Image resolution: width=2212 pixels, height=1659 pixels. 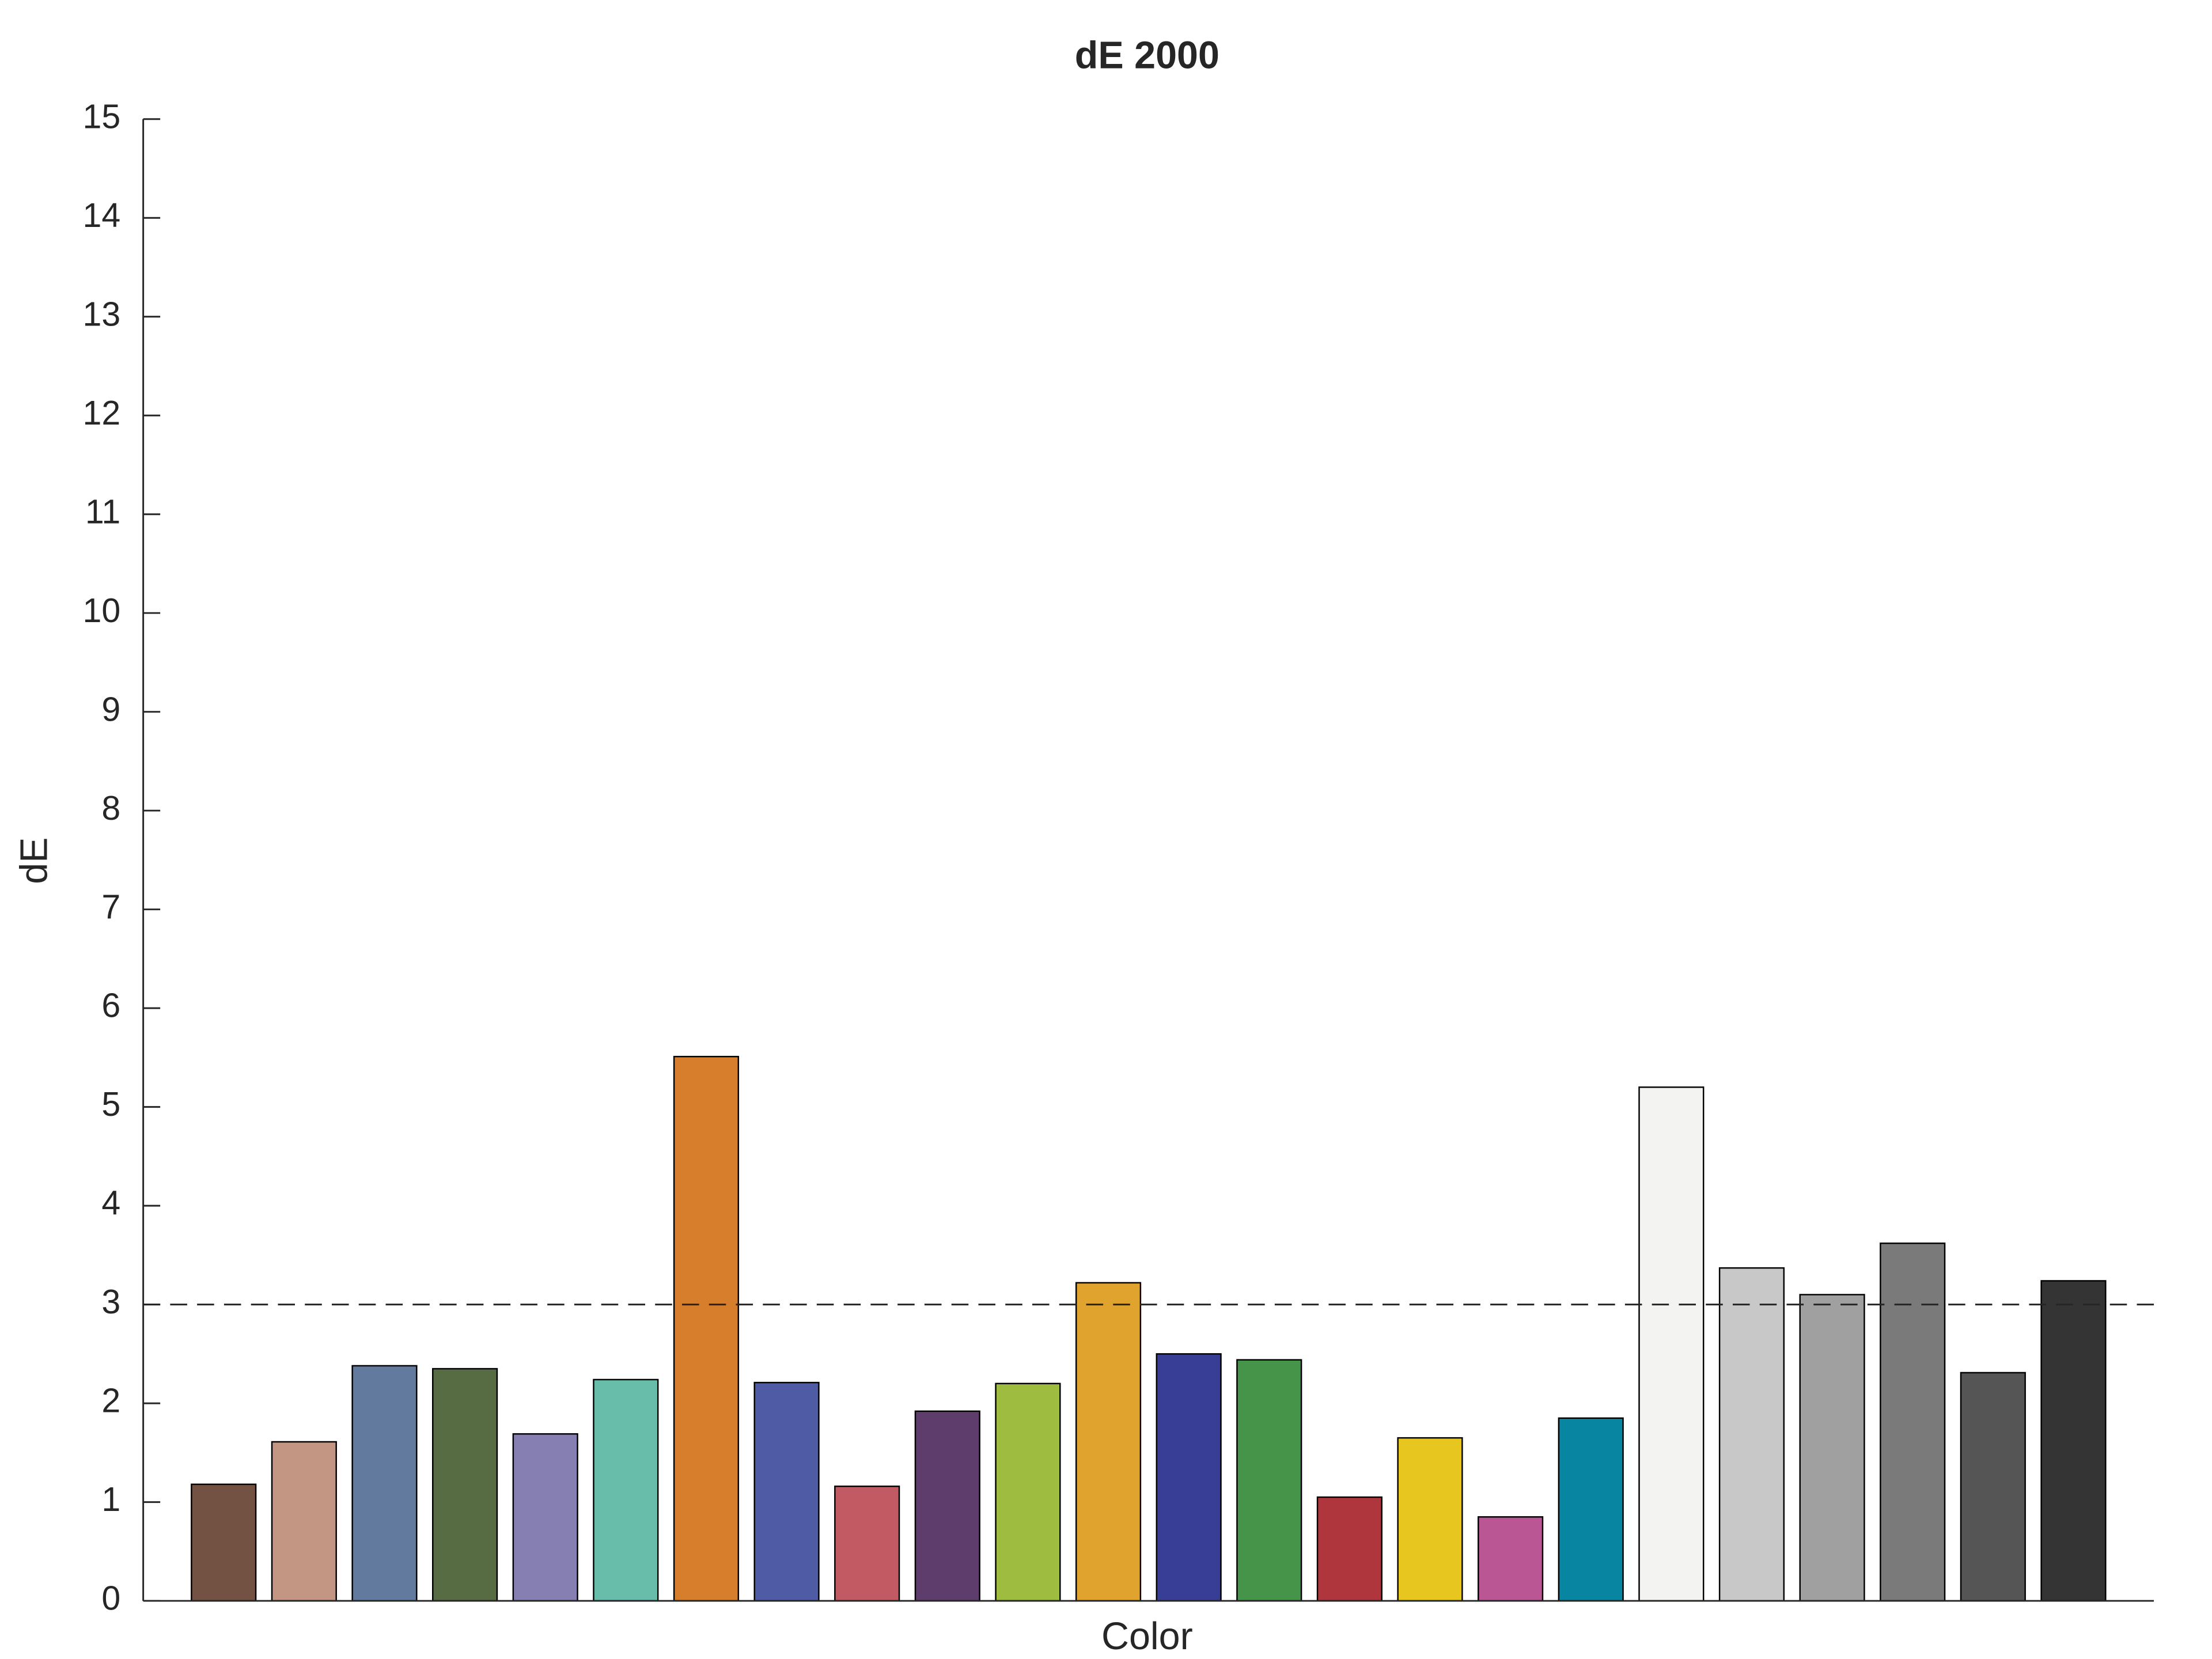 What do you see at coordinates (102, 116) in the screenshot?
I see `y-tick-label: 15` at bounding box center [102, 116].